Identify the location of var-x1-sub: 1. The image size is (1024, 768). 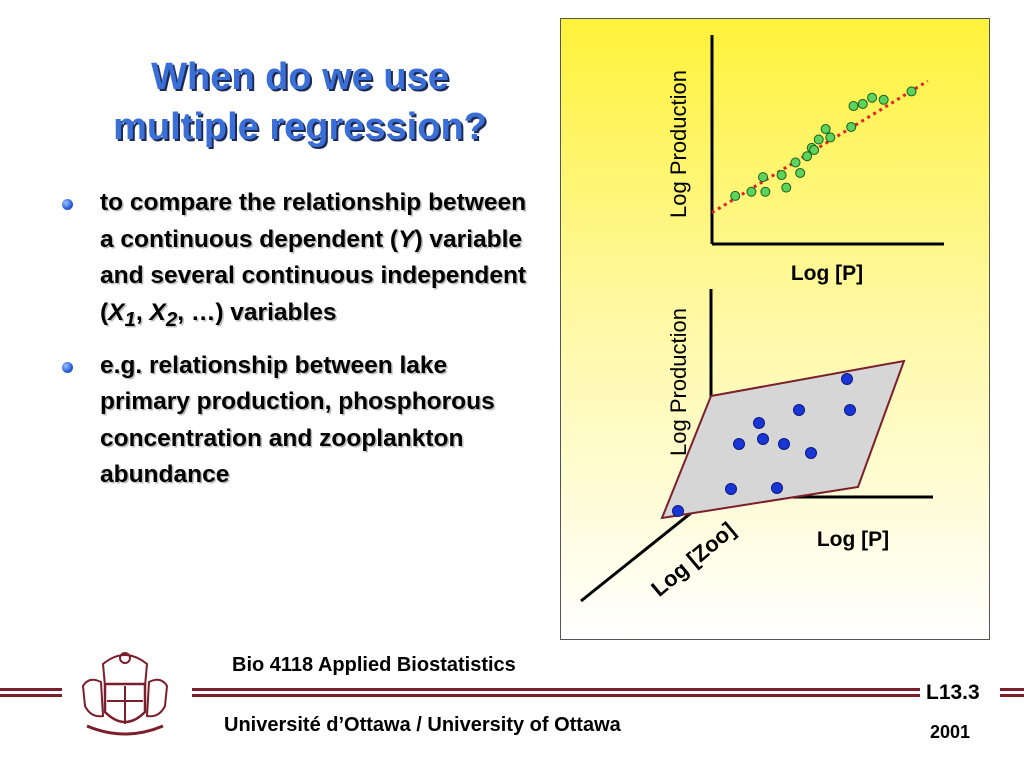
(130, 319).